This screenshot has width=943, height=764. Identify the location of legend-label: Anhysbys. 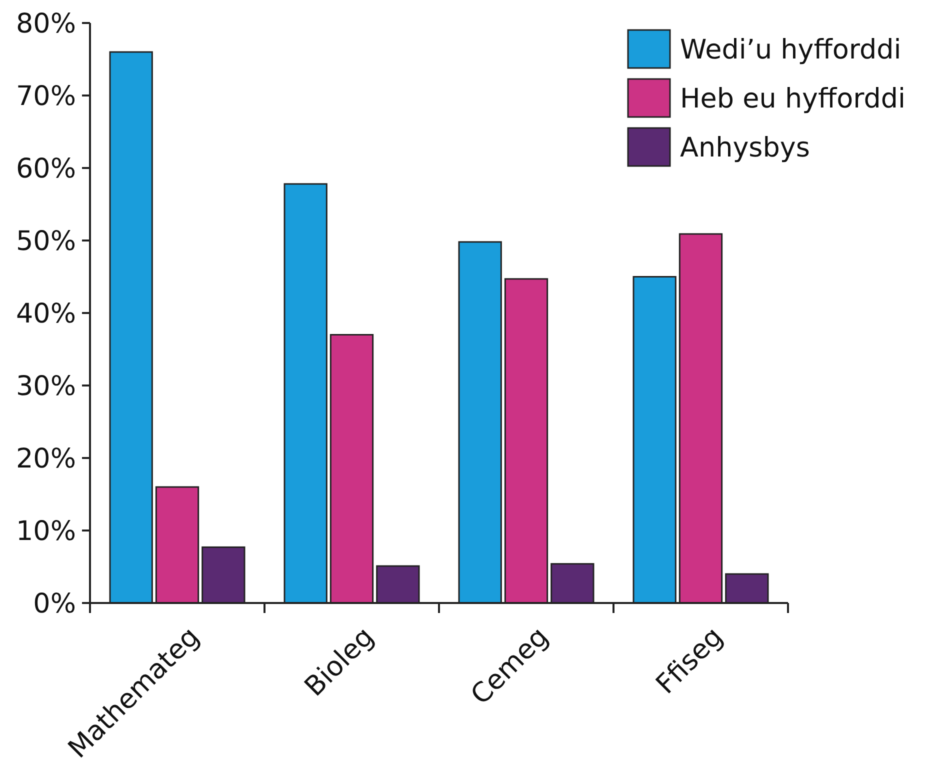
(745, 148).